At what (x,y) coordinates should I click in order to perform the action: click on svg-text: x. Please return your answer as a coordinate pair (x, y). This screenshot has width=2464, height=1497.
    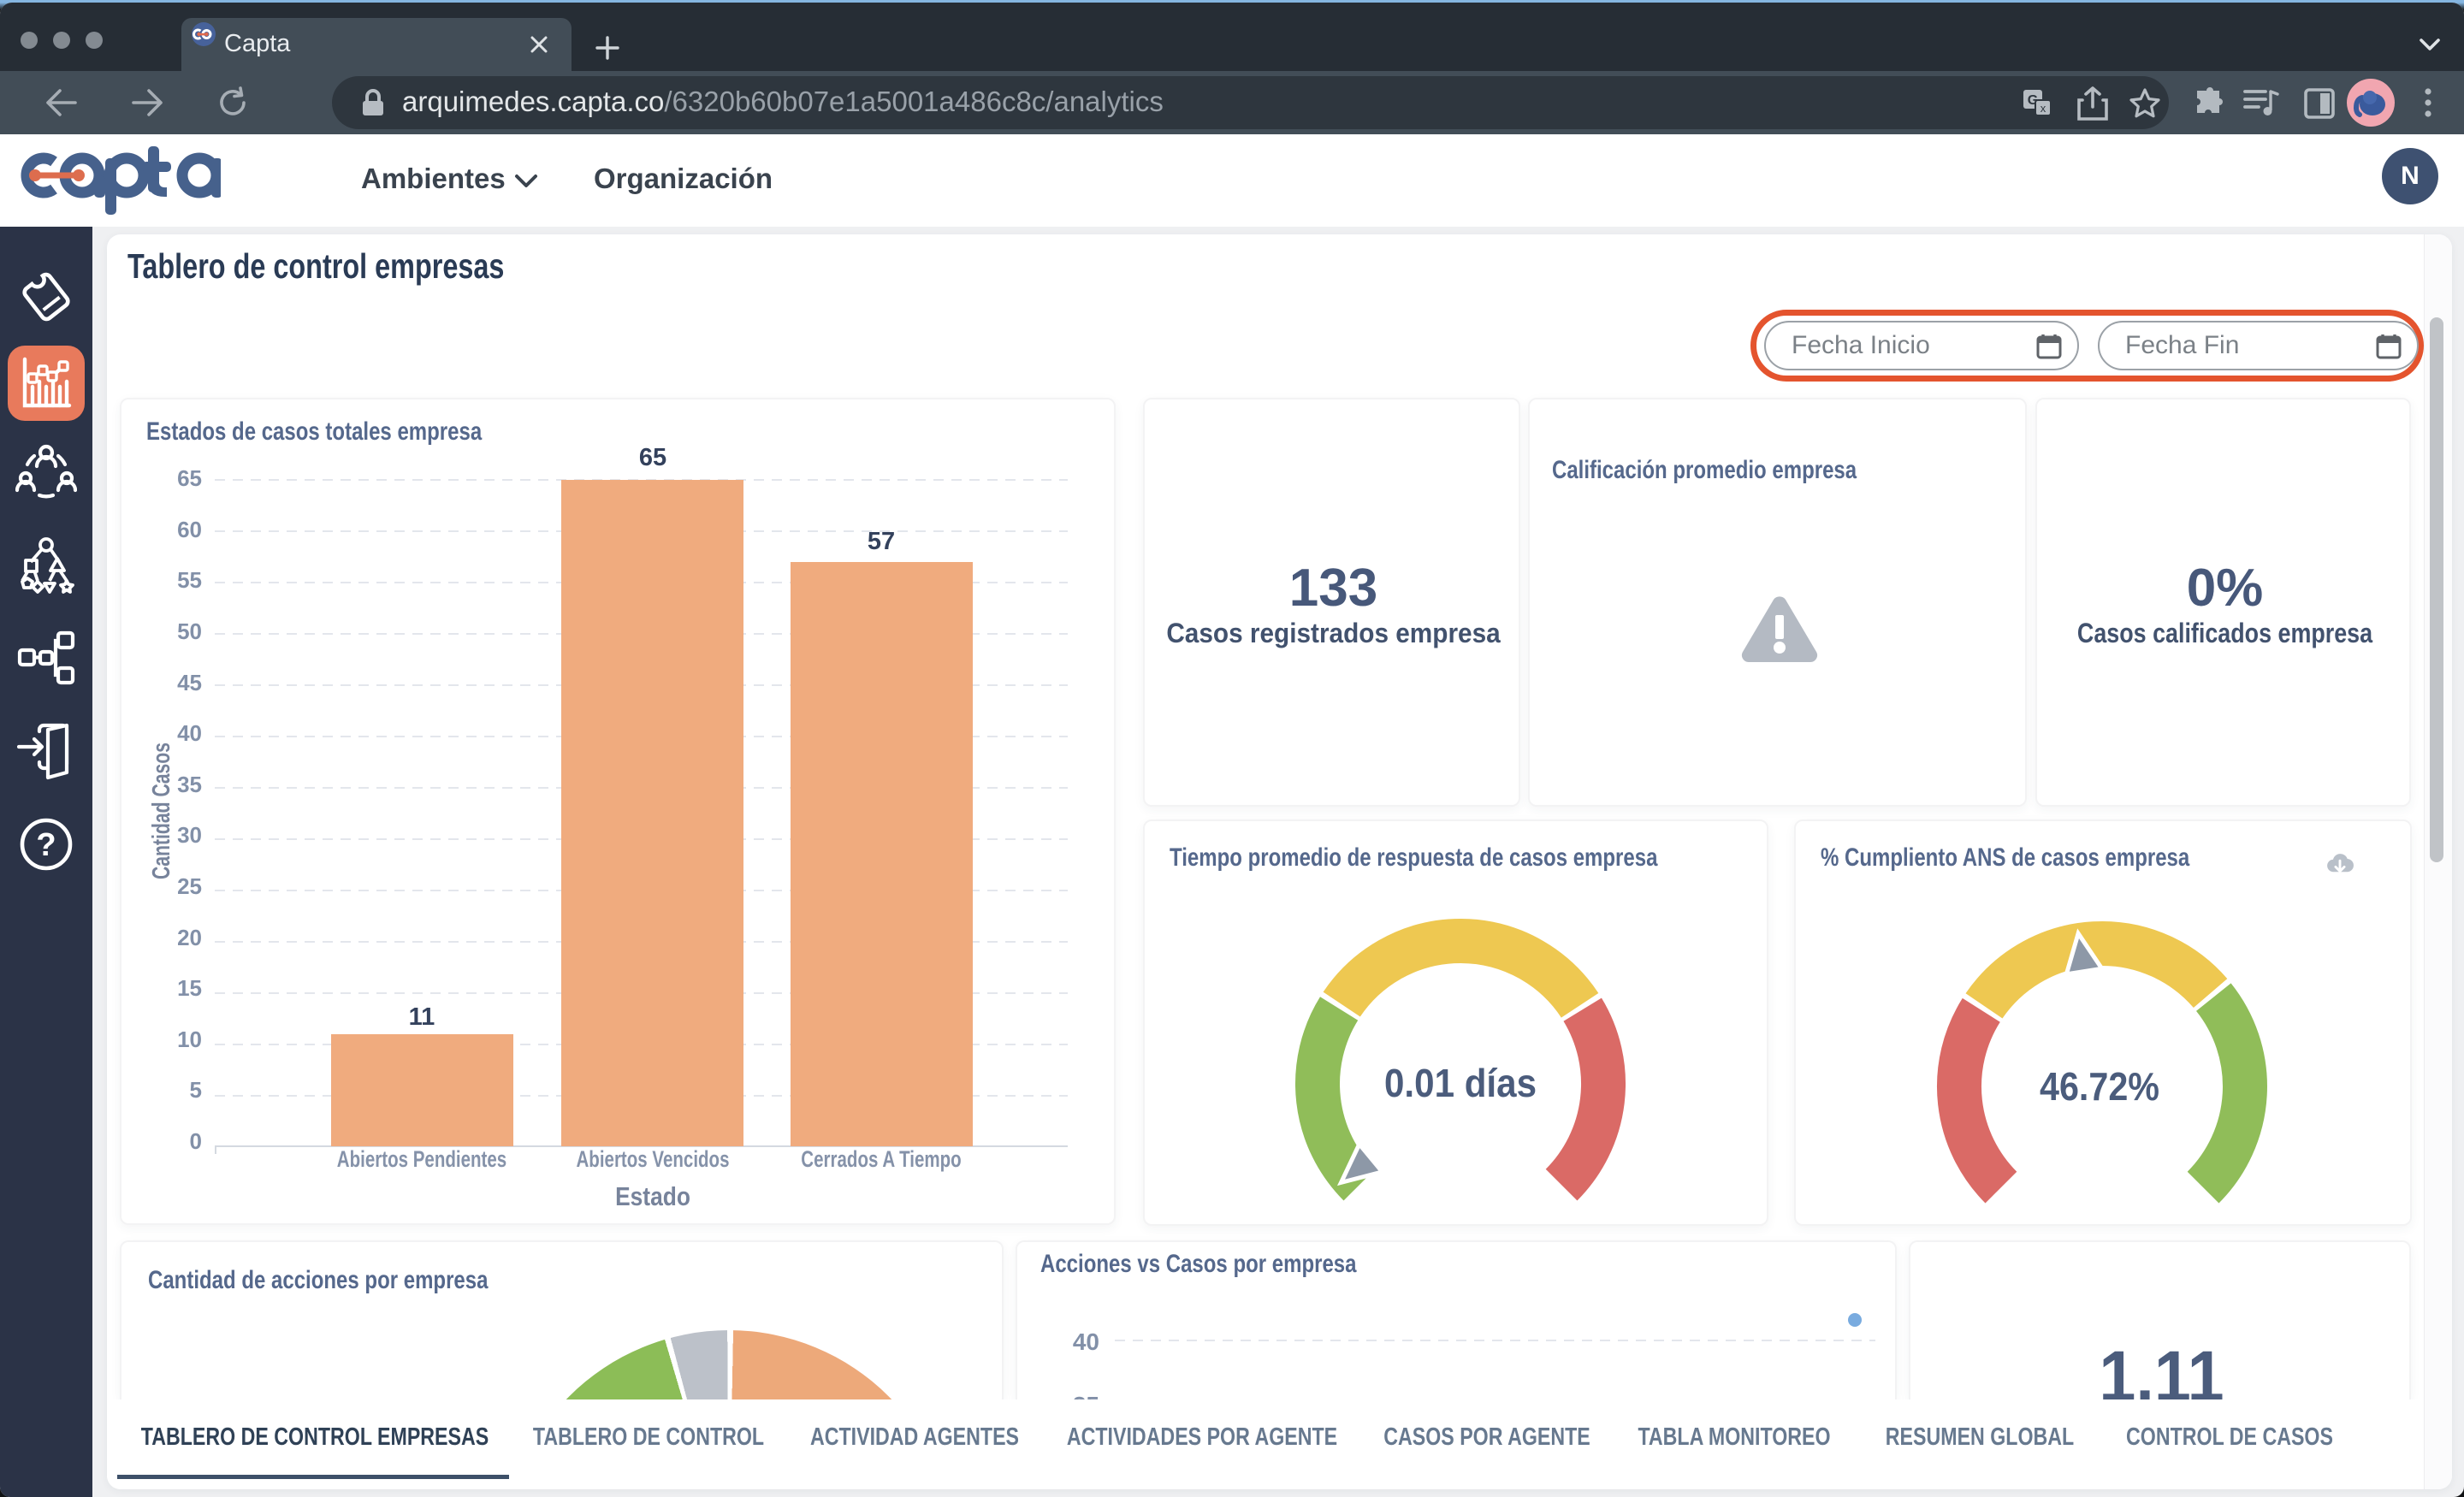
    Looking at the image, I should click on (2043, 108).